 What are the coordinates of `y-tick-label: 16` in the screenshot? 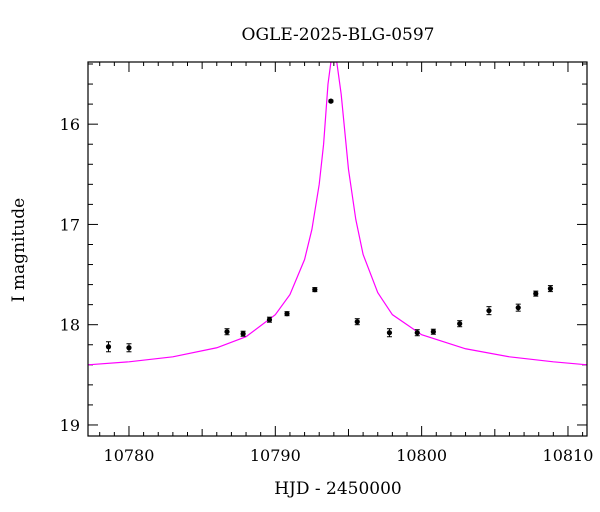 It's located at (70, 124).